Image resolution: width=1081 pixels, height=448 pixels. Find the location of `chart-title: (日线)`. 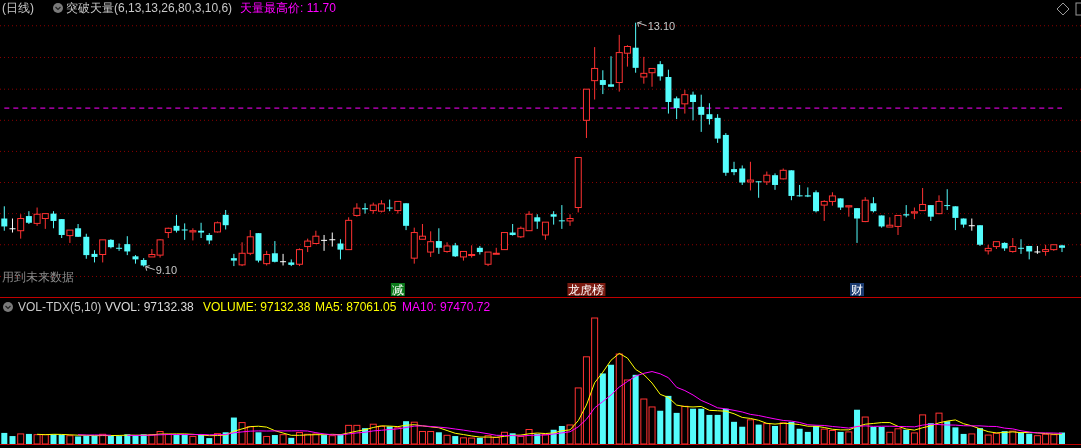

chart-title: (日线) is located at coordinates (18, 8).